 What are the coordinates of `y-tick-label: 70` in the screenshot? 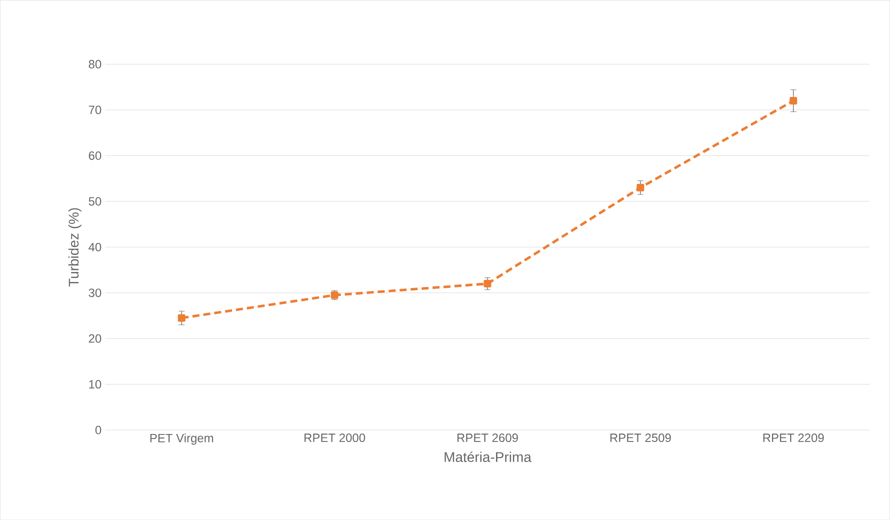 It's located at (95, 110).